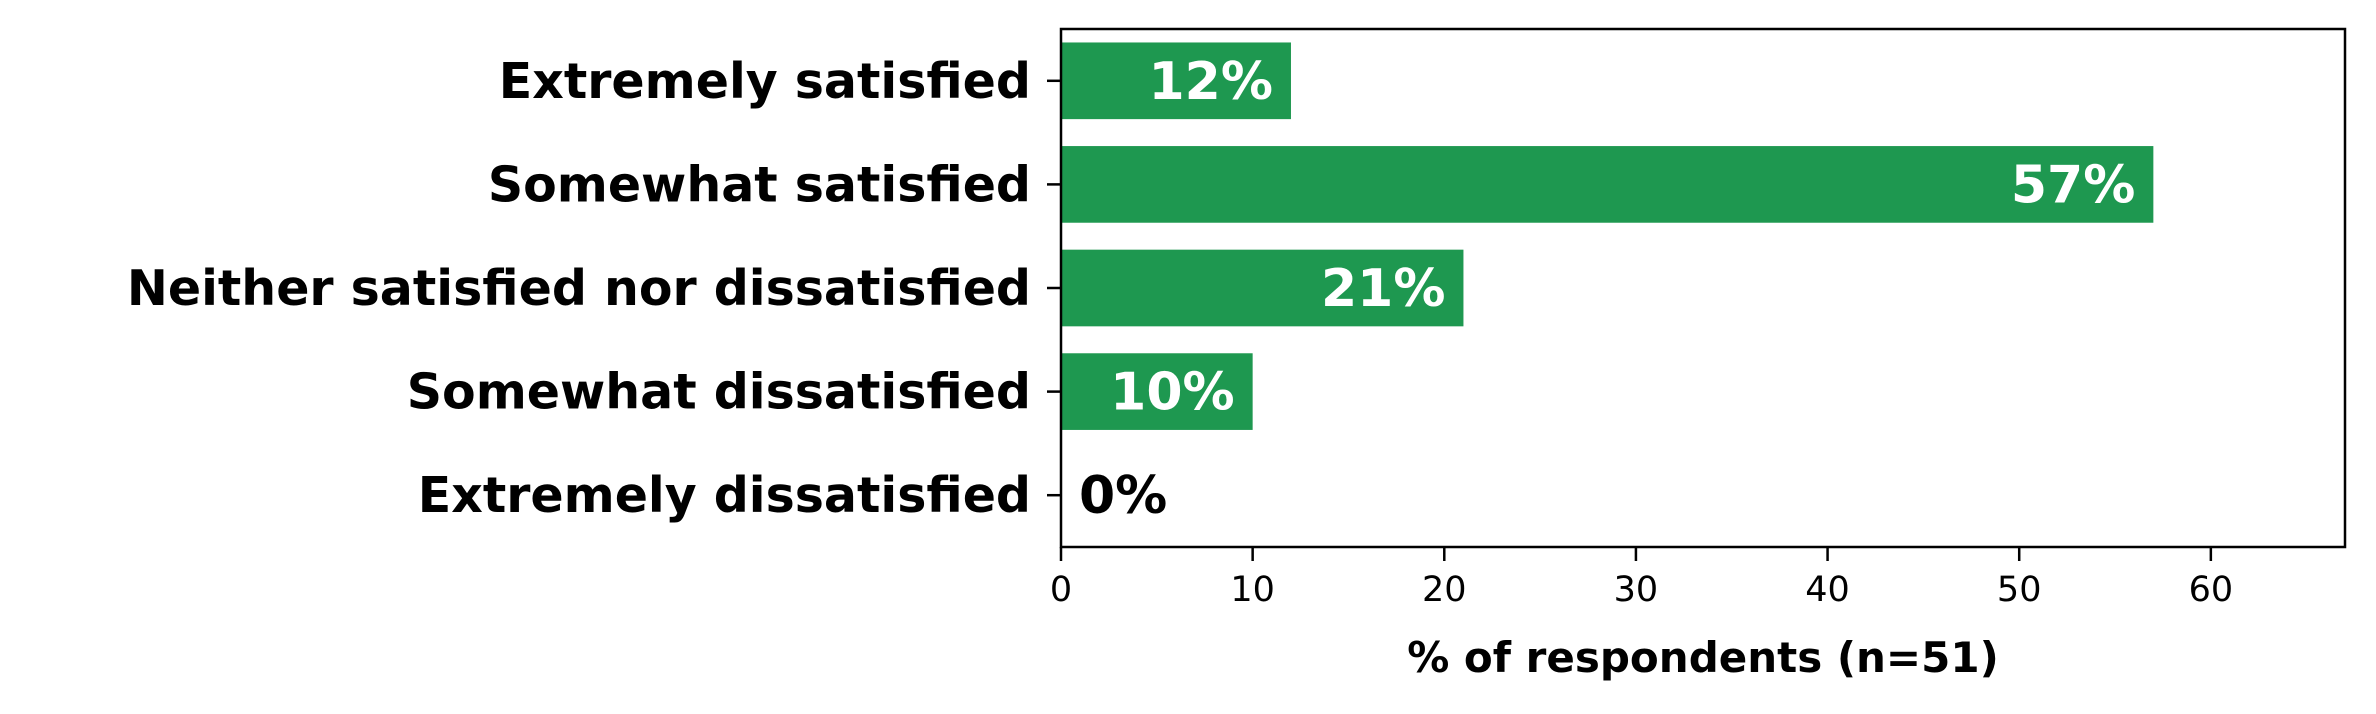  Describe the element at coordinates (1061, 590) in the screenshot. I see `x-tick-label: 0` at that location.